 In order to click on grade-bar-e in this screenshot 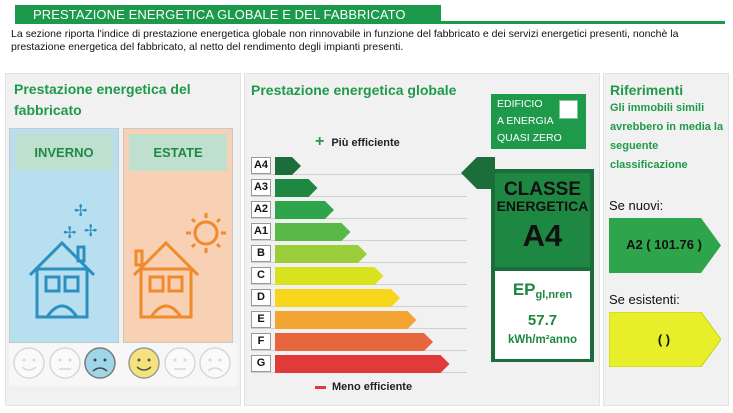, I will do `click(346, 320)`.